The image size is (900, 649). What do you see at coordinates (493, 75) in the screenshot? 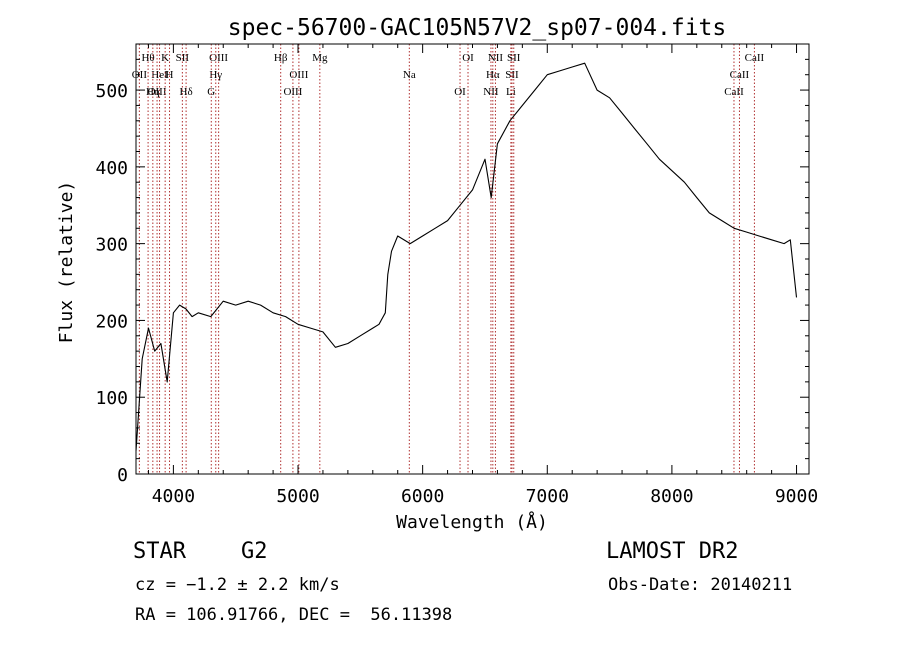
I see `marker-label: Hα` at bounding box center [493, 75].